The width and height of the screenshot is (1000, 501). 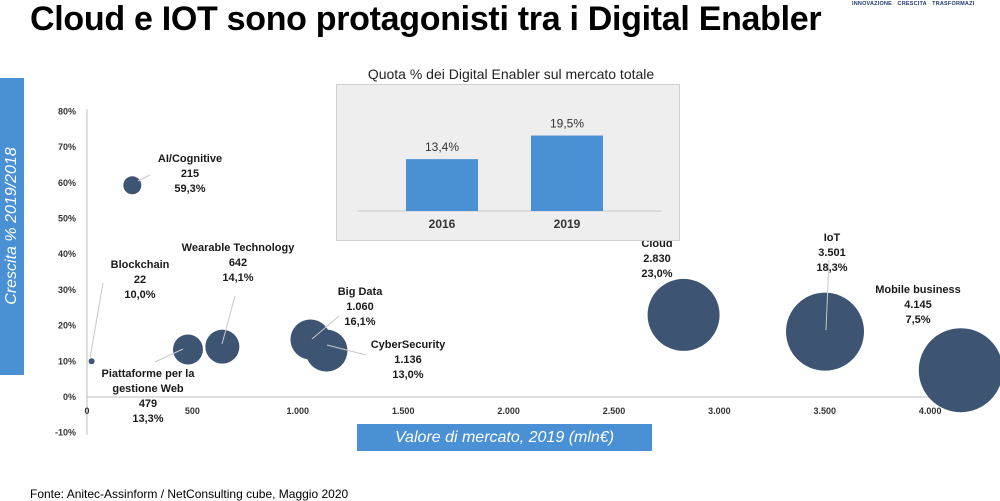 I want to click on y-tick-label: 30%, so click(x=67, y=290).